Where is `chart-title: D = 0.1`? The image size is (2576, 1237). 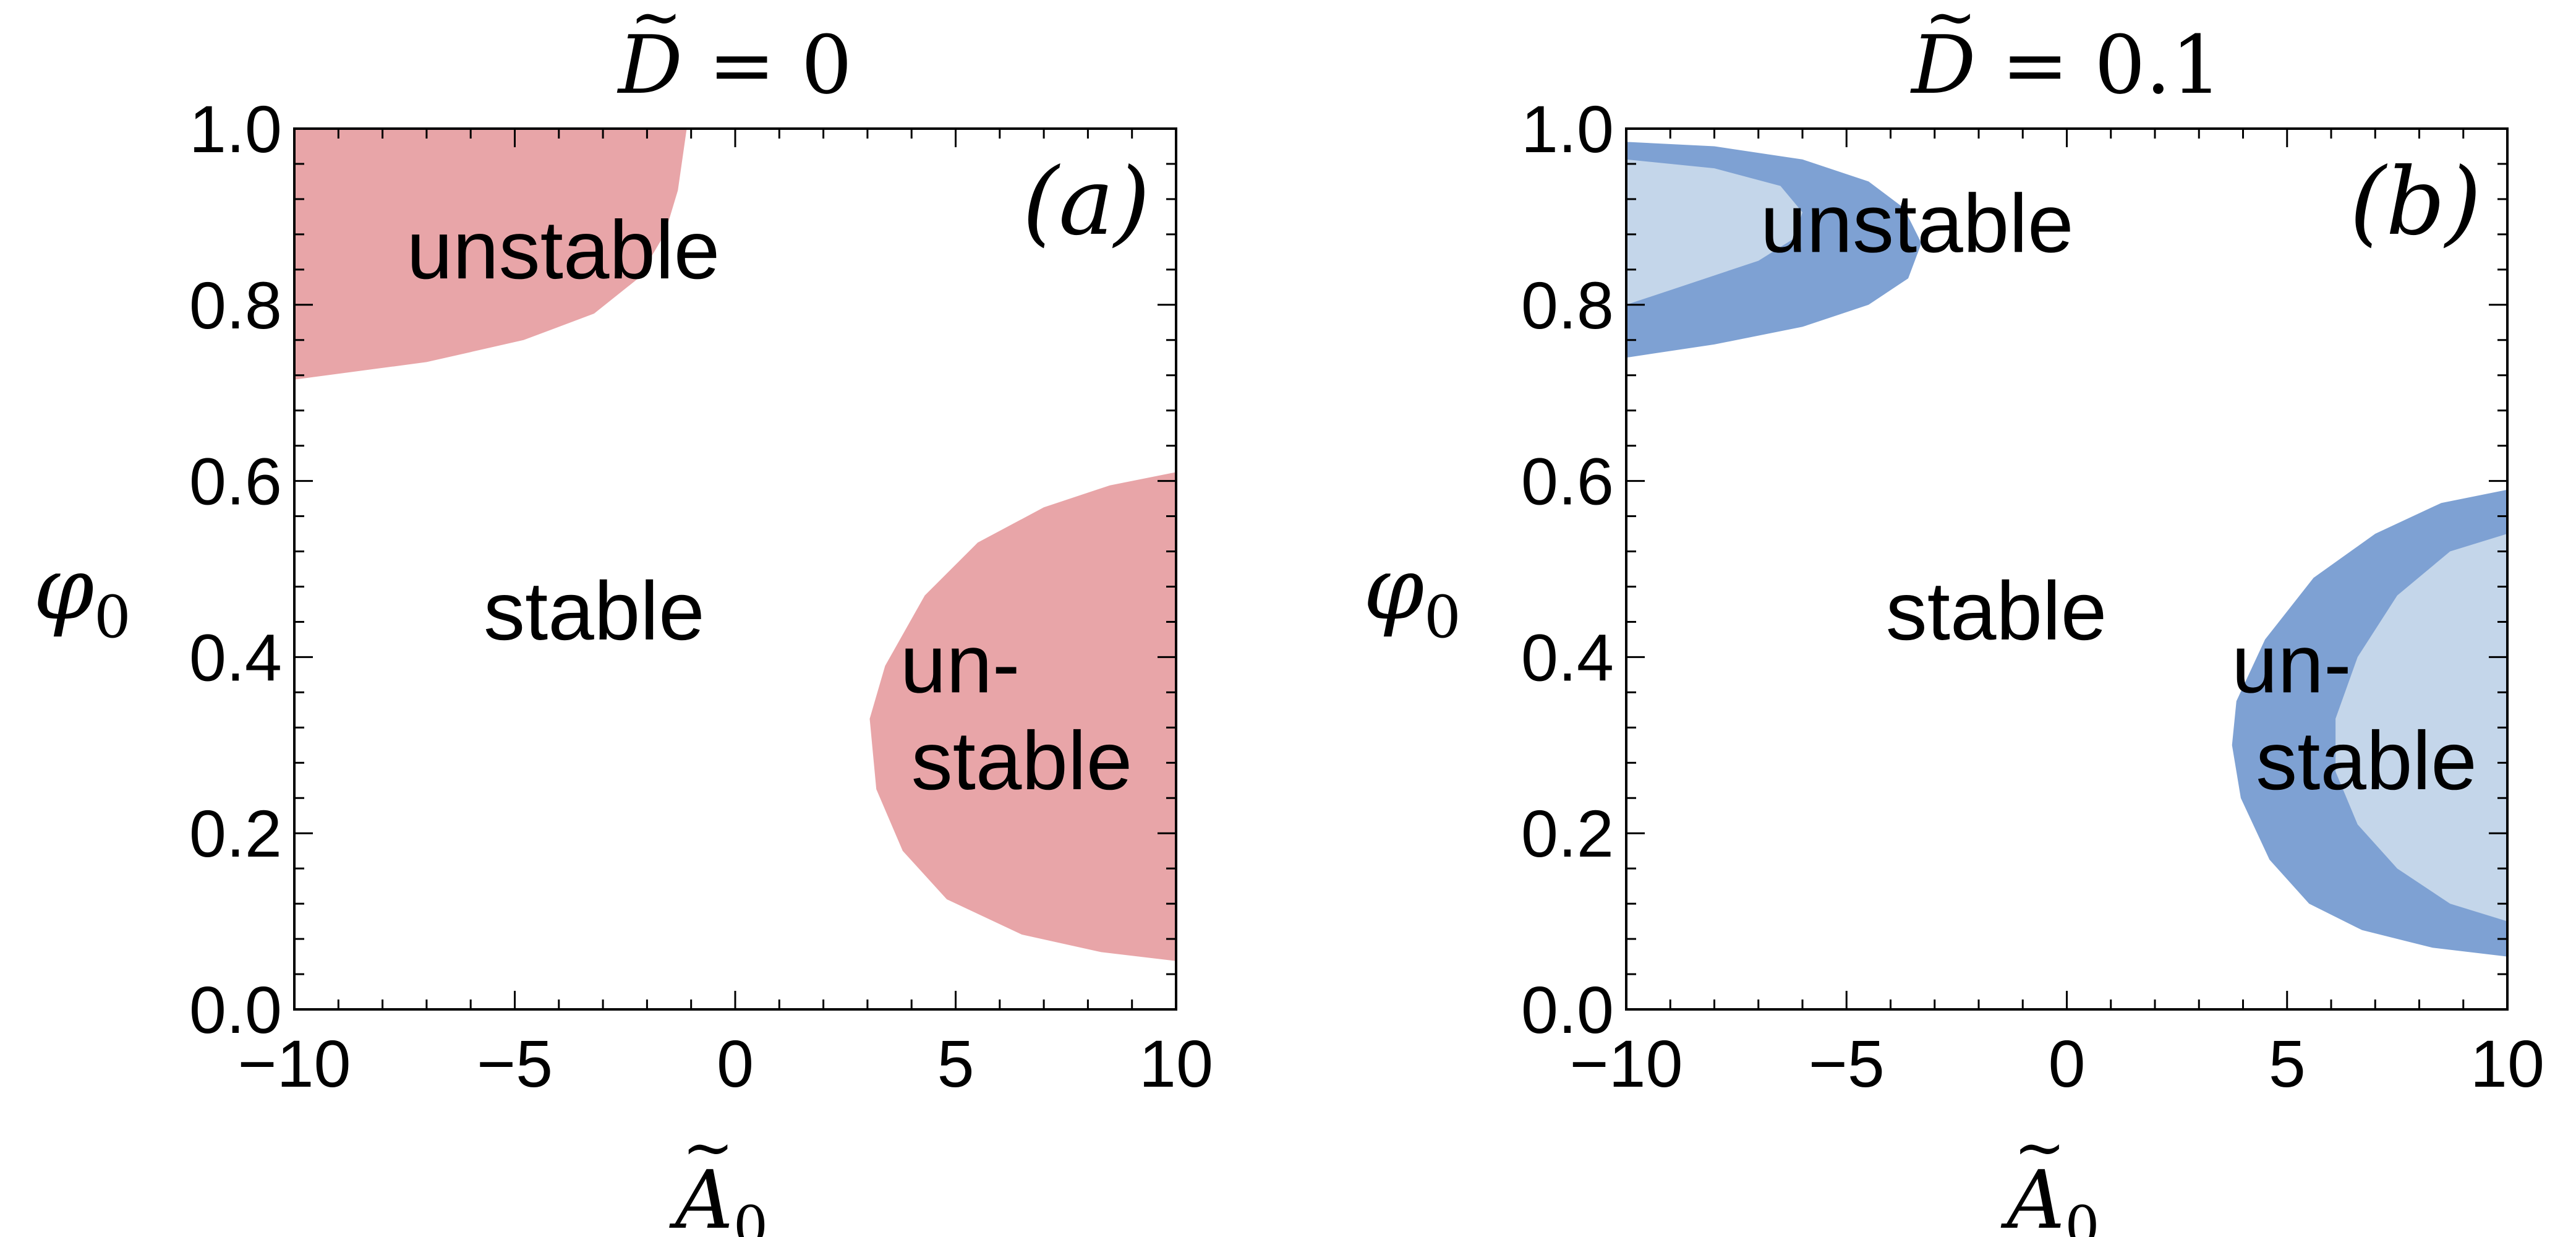 chart-title: D = 0.1 is located at coordinates (2066, 65).